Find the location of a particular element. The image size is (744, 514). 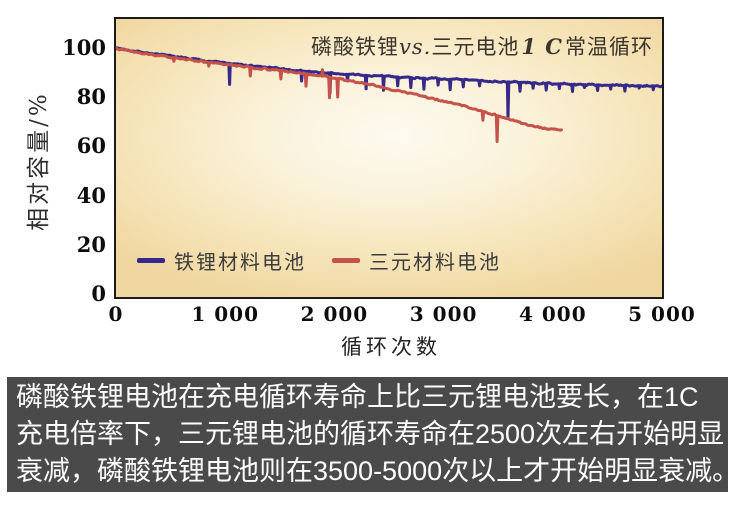

x-tick-label: 2 000 is located at coordinates (334, 314).